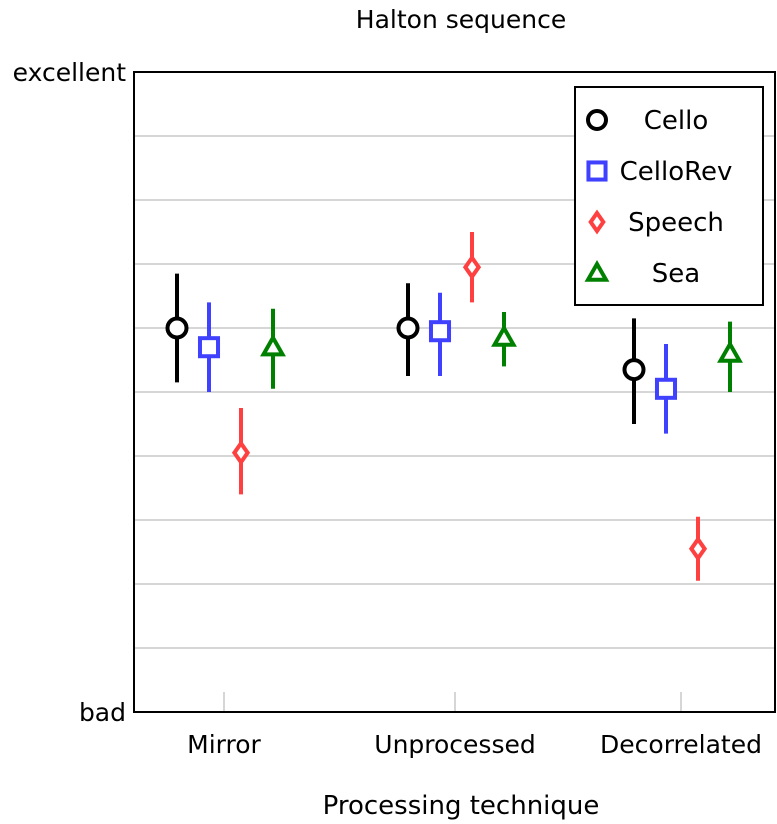 The width and height of the screenshot is (777, 824). What do you see at coordinates (102, 712) in the screenshot?
I see `y-tick-label: bad` at bounding box center [102, 712].